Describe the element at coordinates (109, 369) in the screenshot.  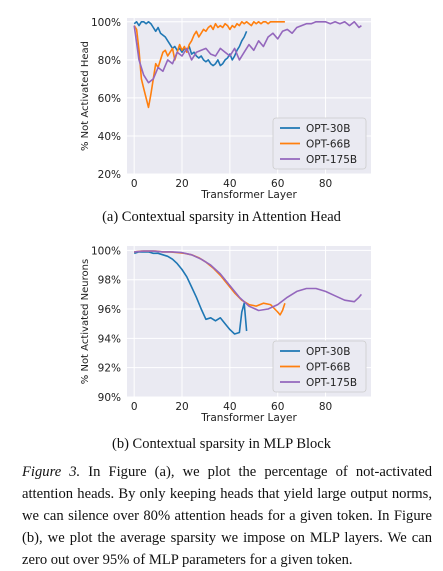
I see `y-tick-label: 92%` at that location.